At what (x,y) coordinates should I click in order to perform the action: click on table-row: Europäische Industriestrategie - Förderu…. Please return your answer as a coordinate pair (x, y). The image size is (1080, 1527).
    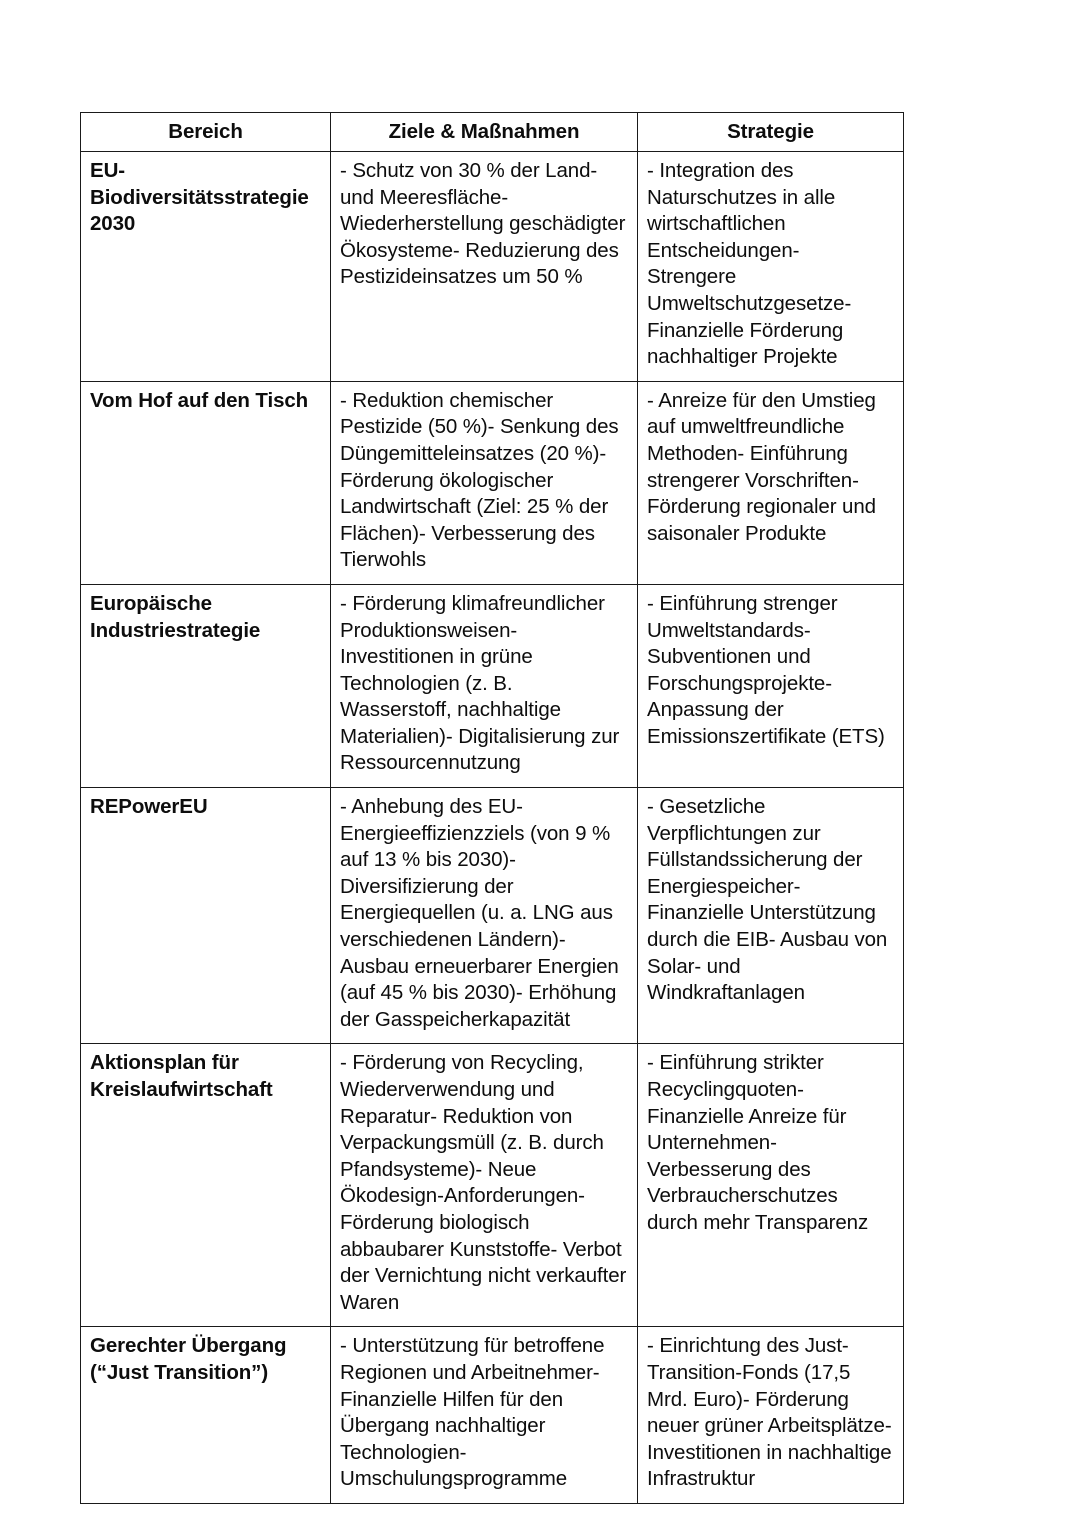
    Looking at the image, I should click on (492, 686).